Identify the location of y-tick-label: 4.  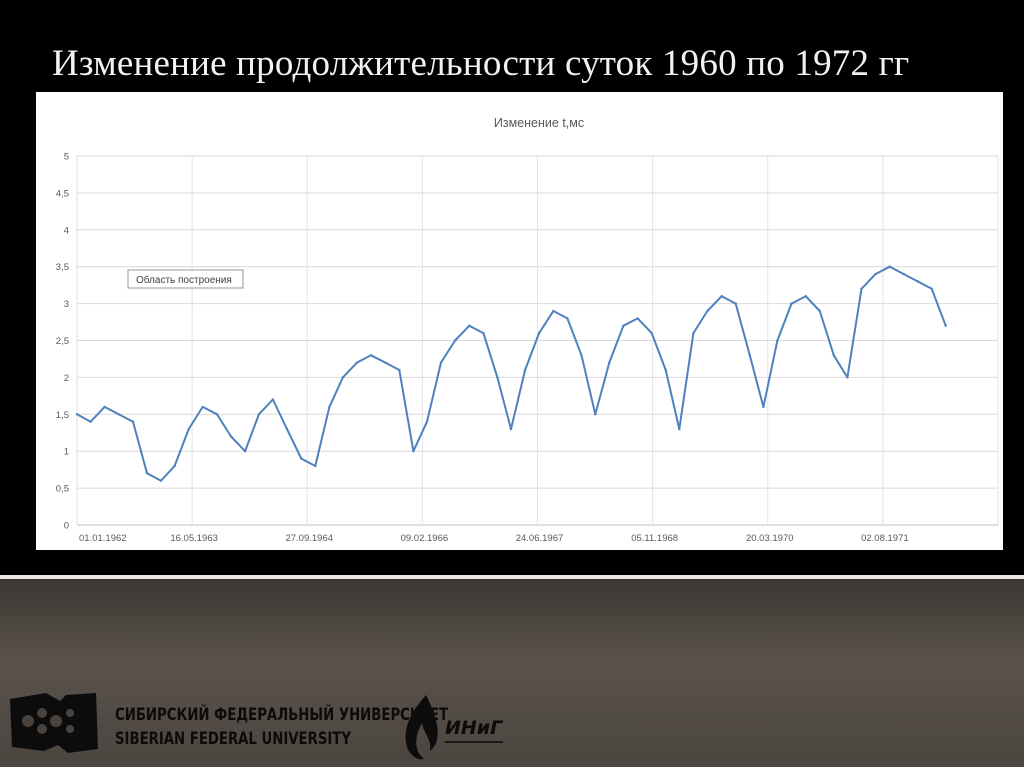
(66, 230).